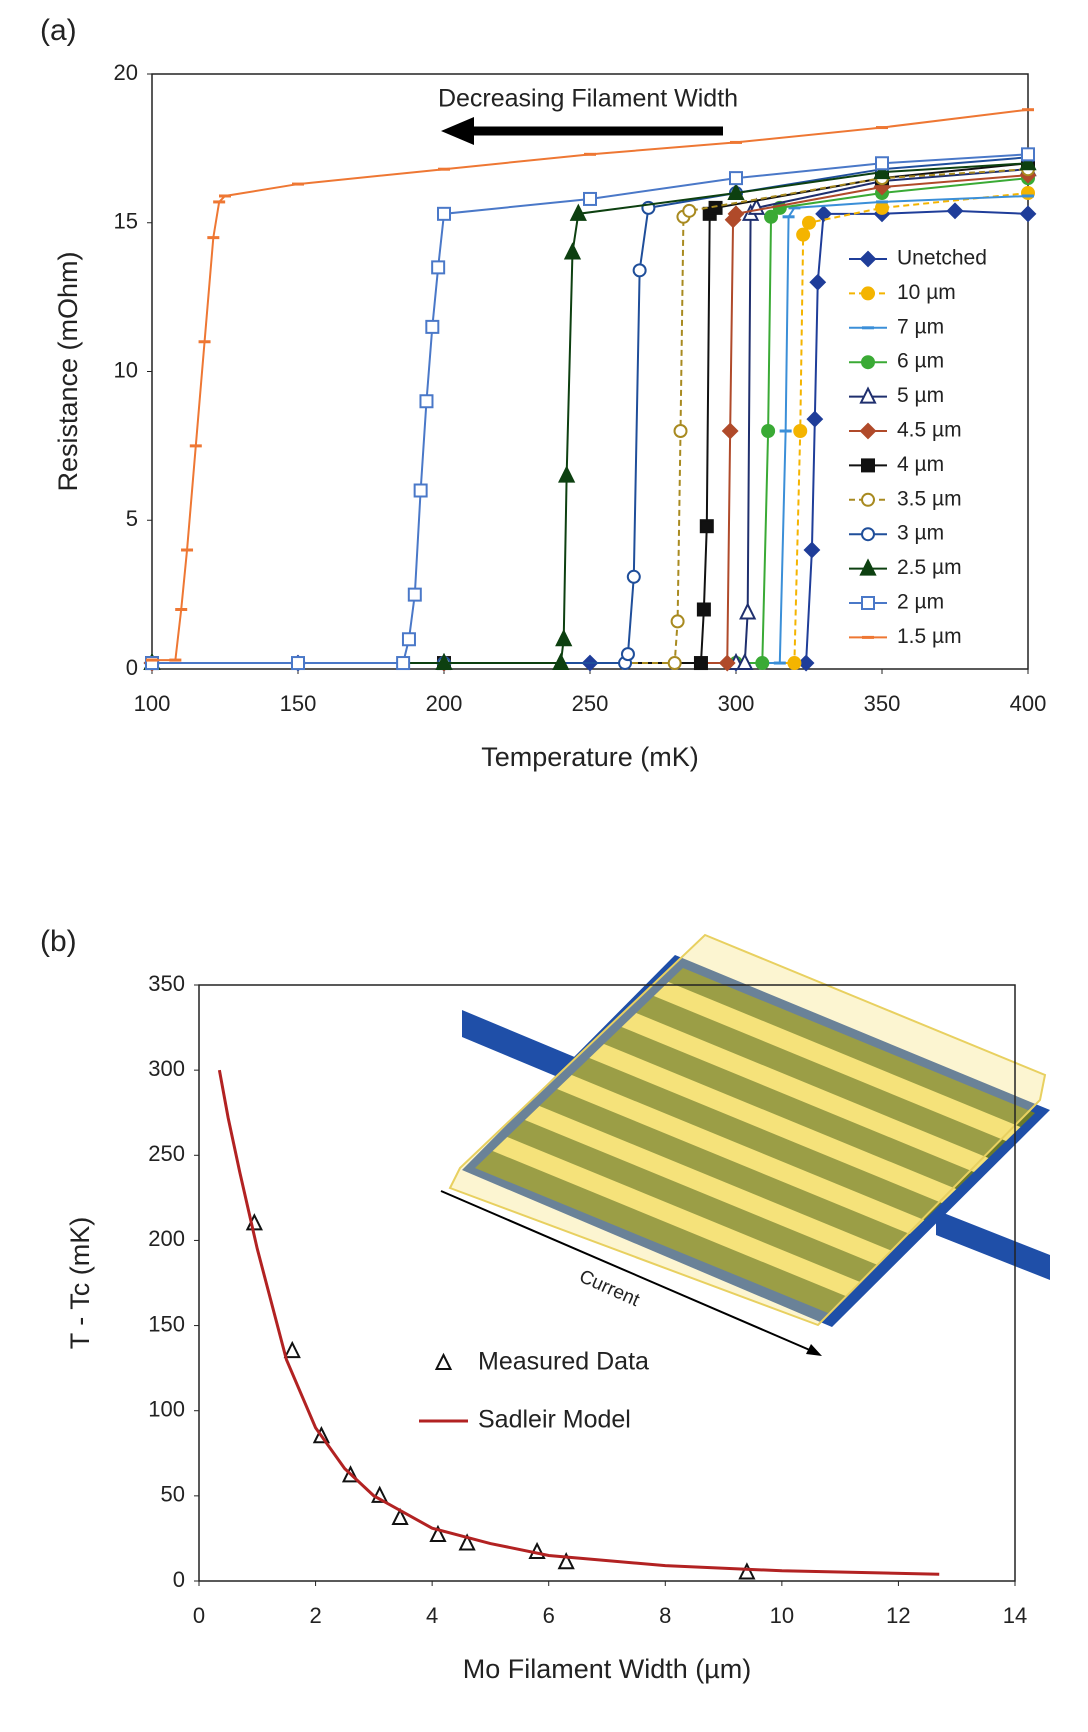 The height and width of the screenshot is (1732, 1088). I want to click on y-axis-title: Resistance (mOhm), so click(68, 371).